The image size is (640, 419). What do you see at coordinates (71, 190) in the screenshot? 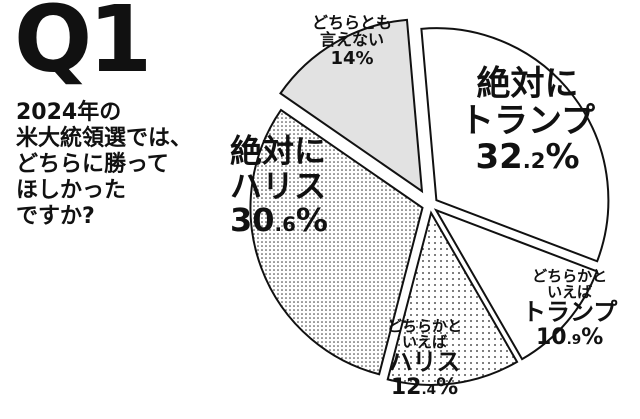
I see `question-line: ほしかった` at bounding box center [71, 190].